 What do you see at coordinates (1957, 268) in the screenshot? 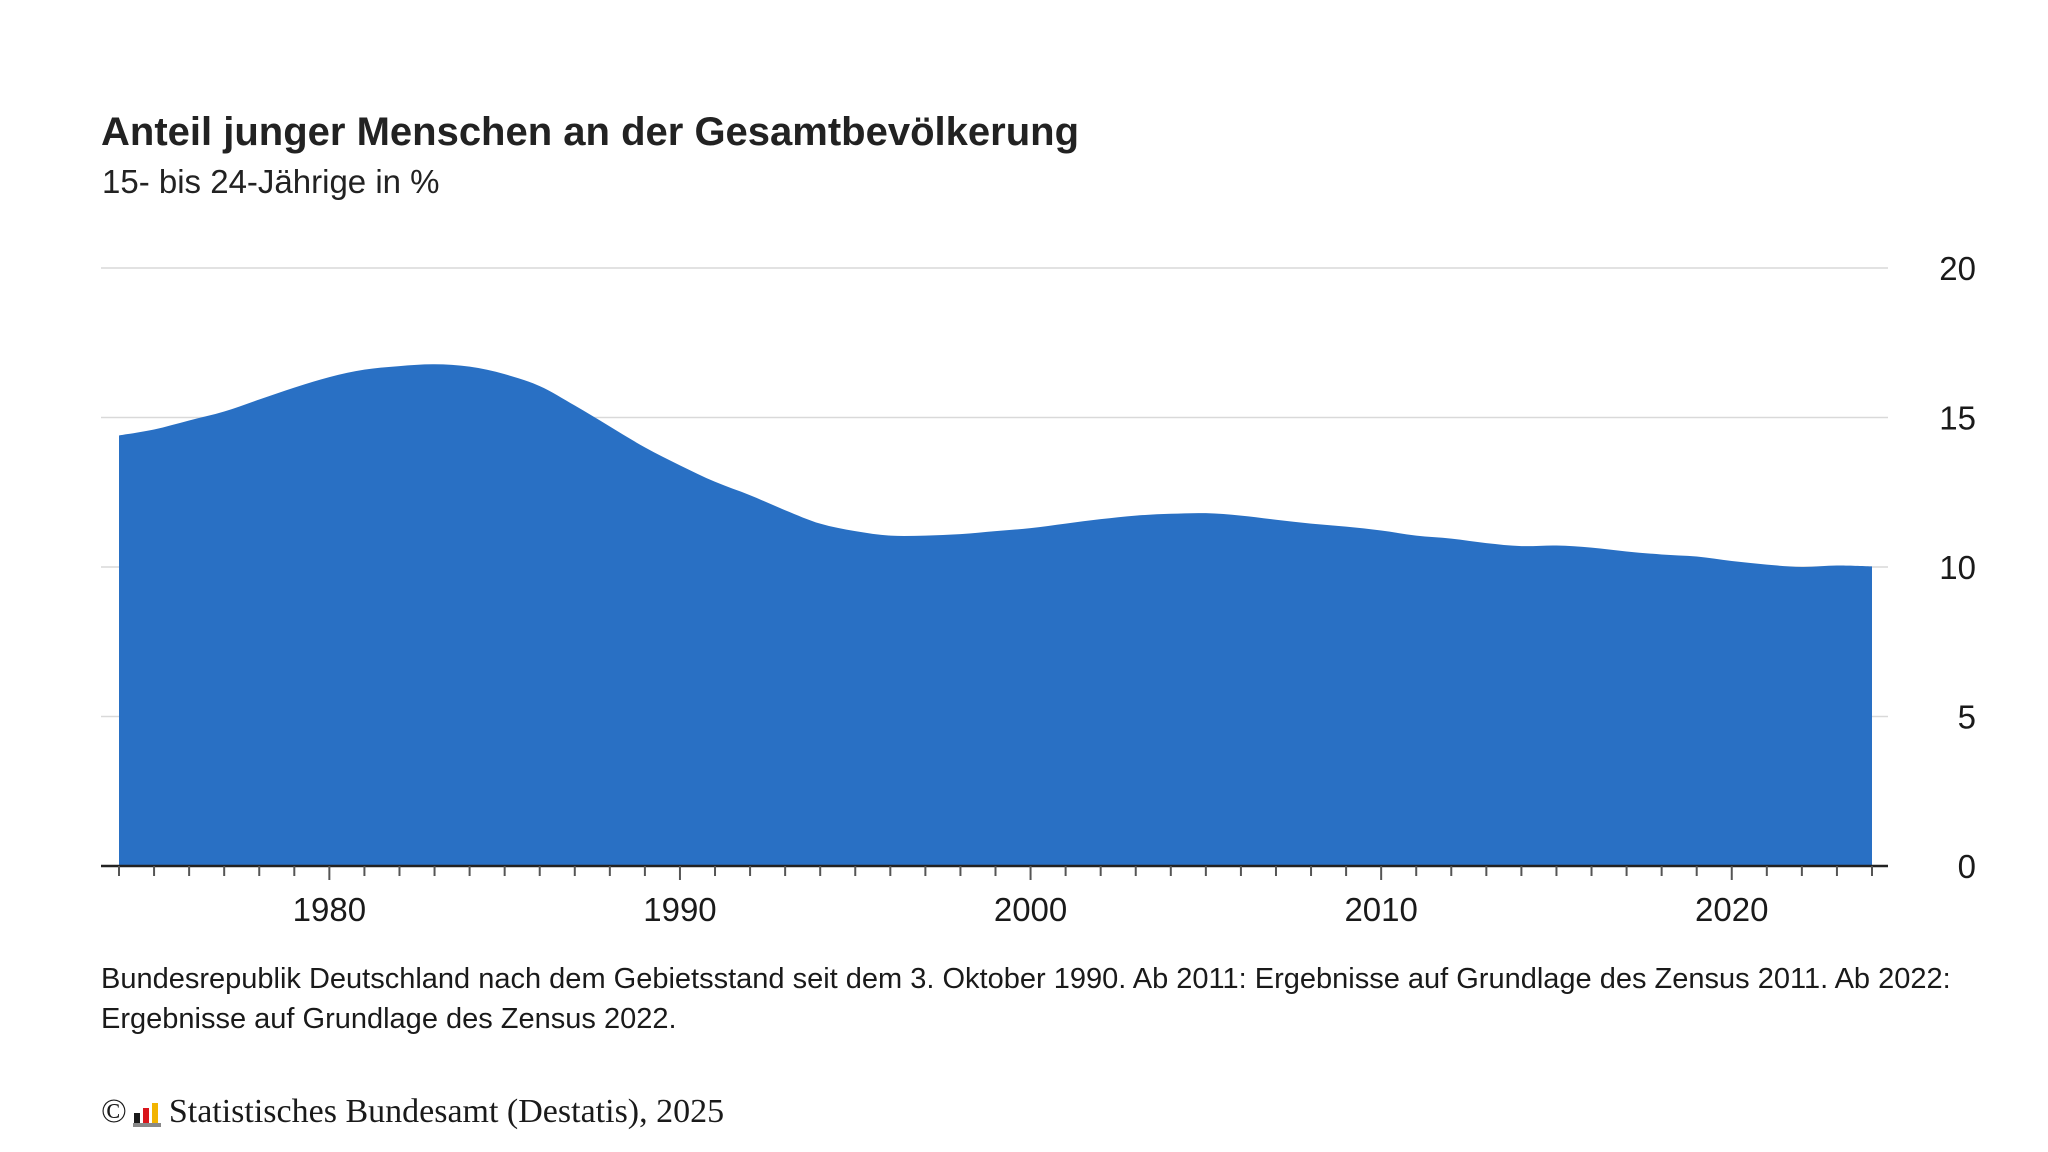
I see `y-tick-label: 20` at bounding box center [1957, 268].